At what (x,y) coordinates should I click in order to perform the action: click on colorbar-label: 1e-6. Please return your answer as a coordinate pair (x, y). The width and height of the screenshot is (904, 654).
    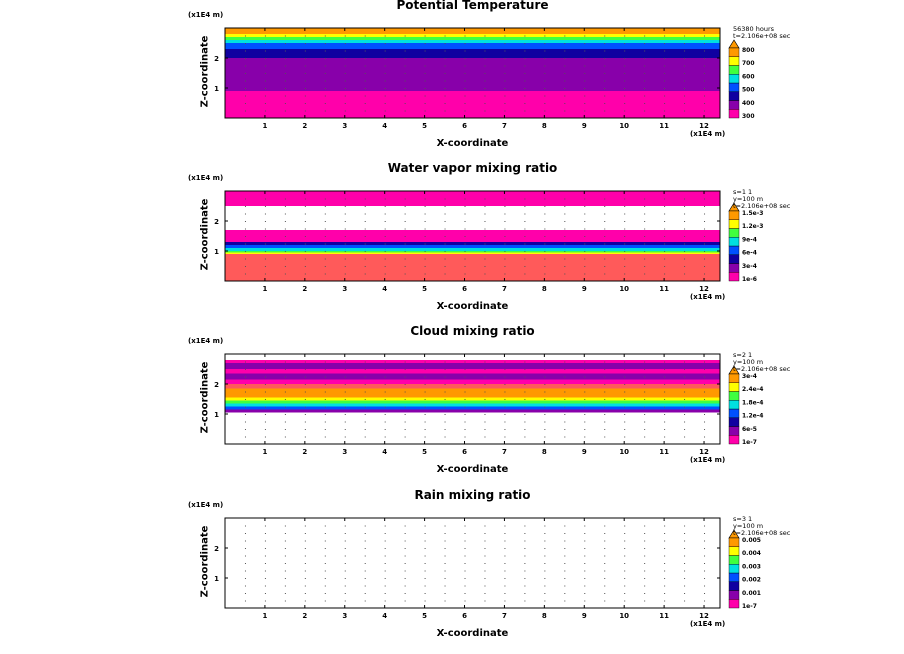
    Looking at the image, I should click on (749, 279).